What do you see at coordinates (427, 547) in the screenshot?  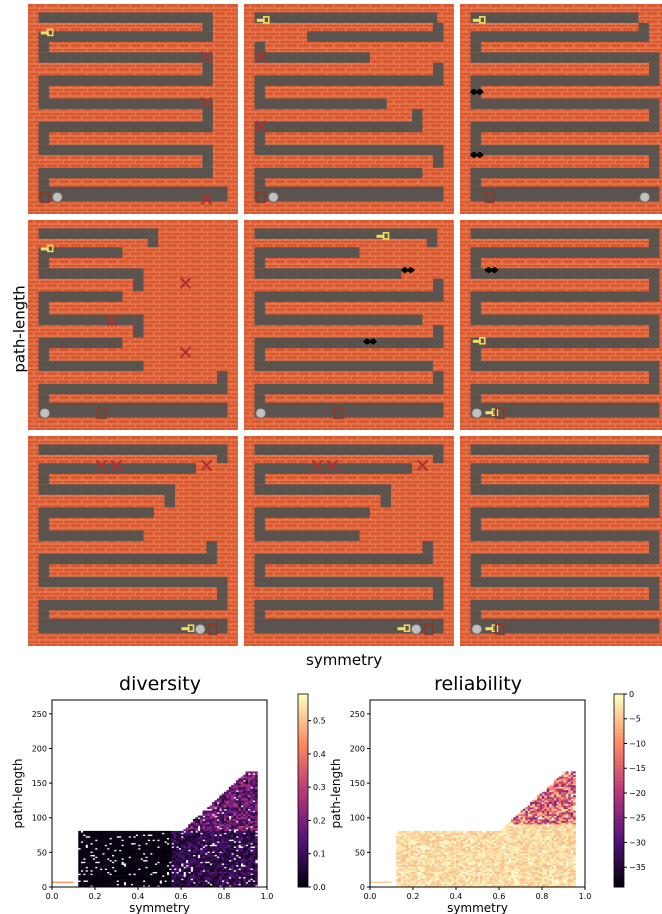 I see `corridor-connector` at bounding box center [427, 547].